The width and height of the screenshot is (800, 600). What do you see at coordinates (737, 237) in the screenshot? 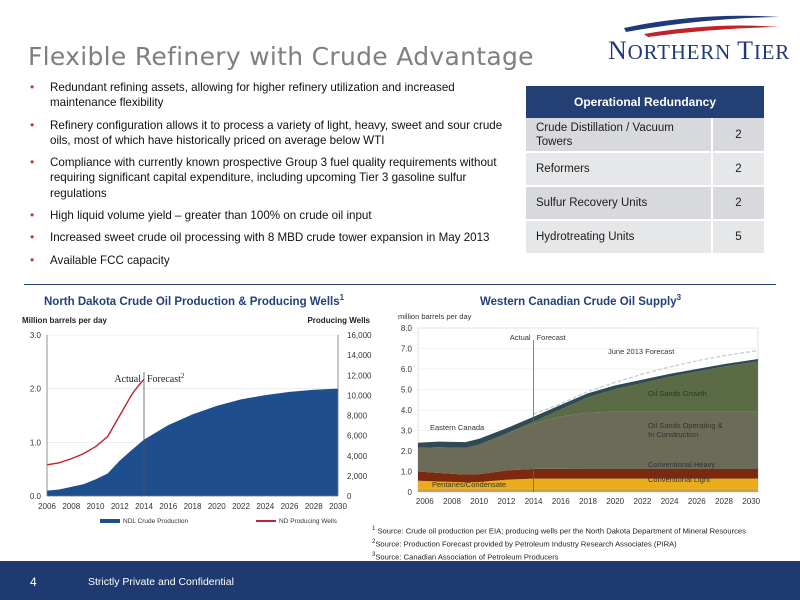
I see `table-cell-value: 5` at bounding box center [737, 237].